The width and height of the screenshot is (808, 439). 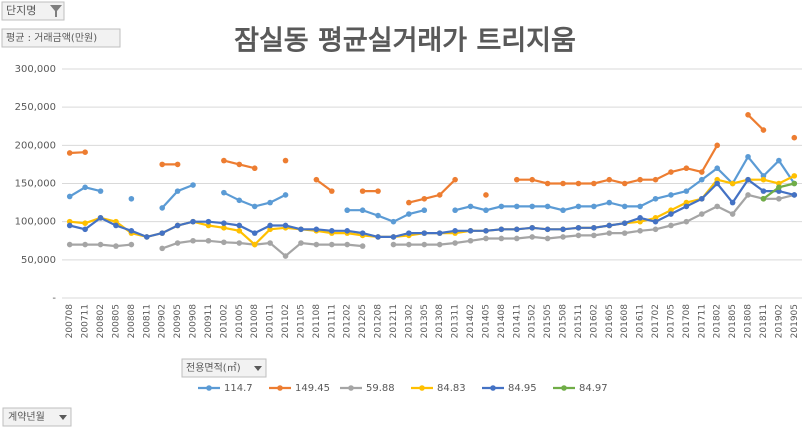 What do you see at coordinates (795, 321) in the screenshot?
I see `x-tick-label: 201905` at bounding box center [795, 321].